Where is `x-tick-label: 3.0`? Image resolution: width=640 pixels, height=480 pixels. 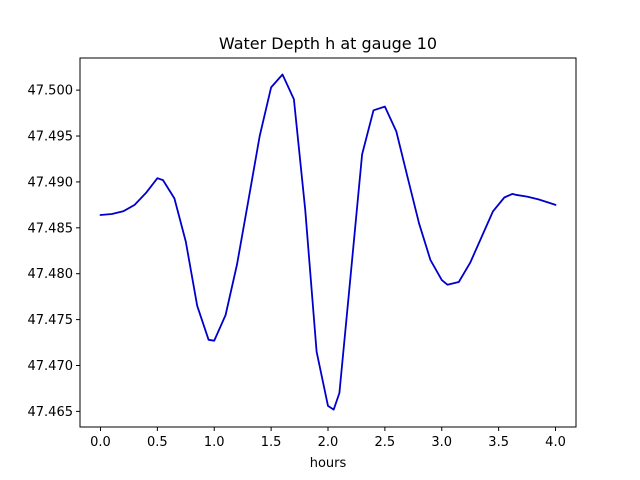
x-tick-label: 3.0 is located at coordinates (441, 442).